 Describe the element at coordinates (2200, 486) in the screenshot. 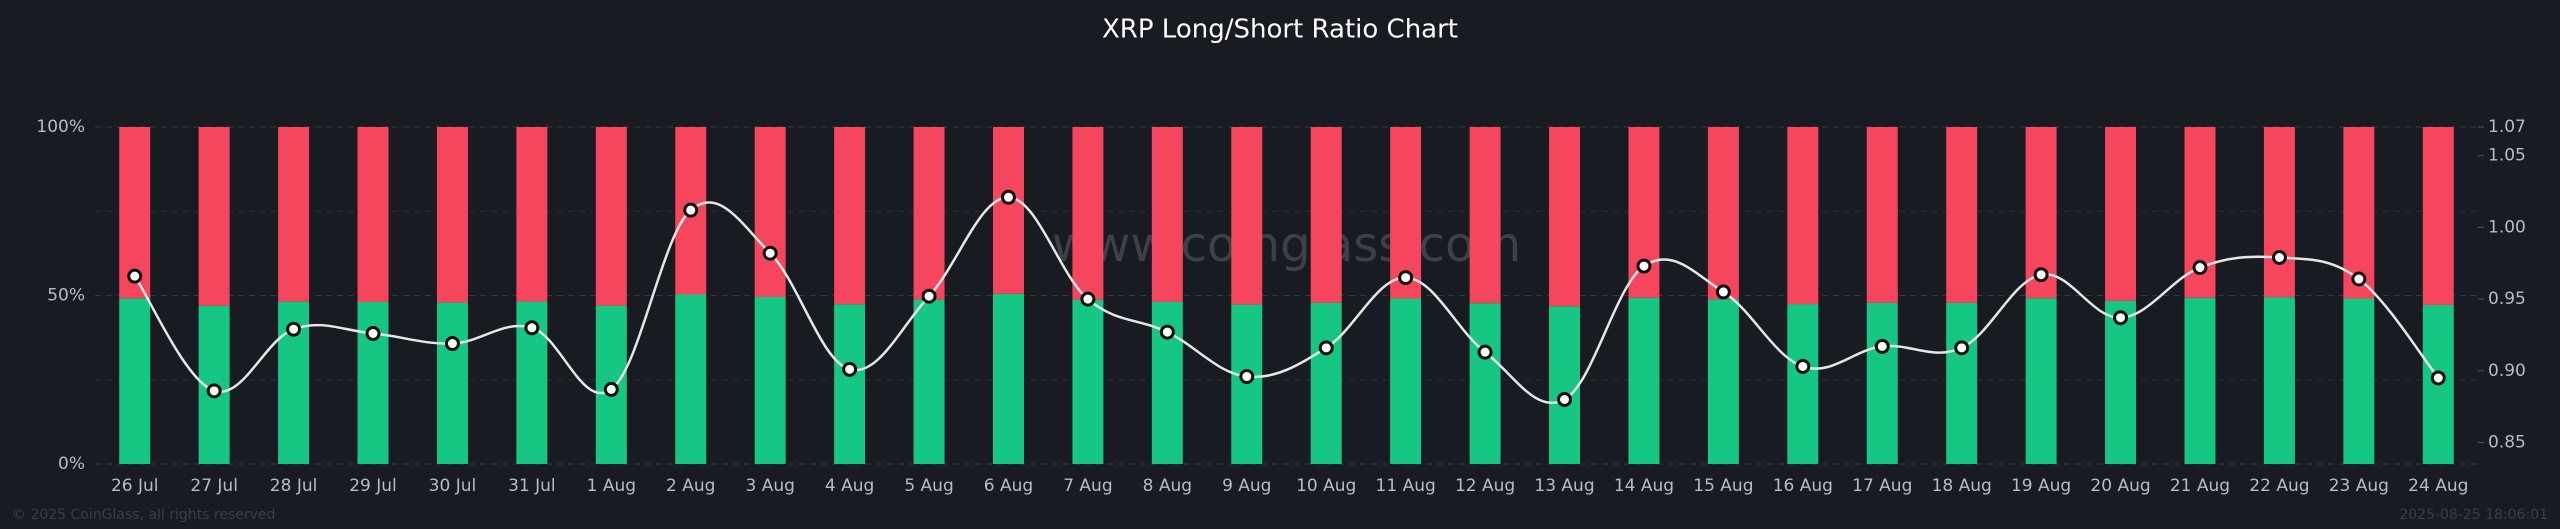

I see `x-tick-label: 21 Aug` at that location.